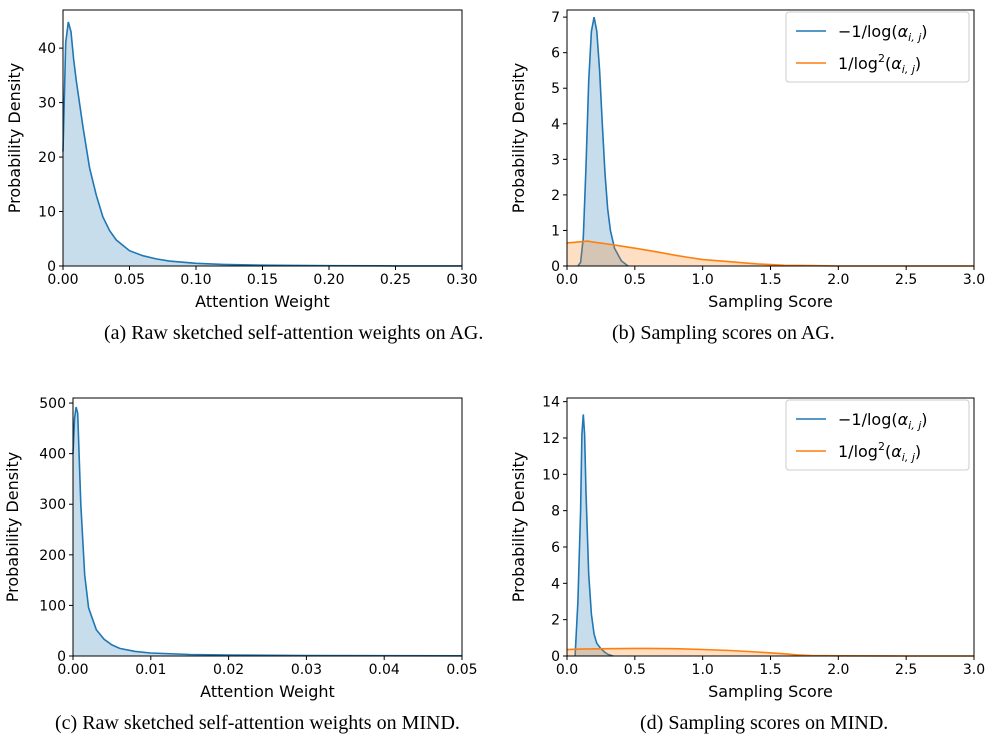  I want to click on y-tick-label: 7, so click(555, 18).